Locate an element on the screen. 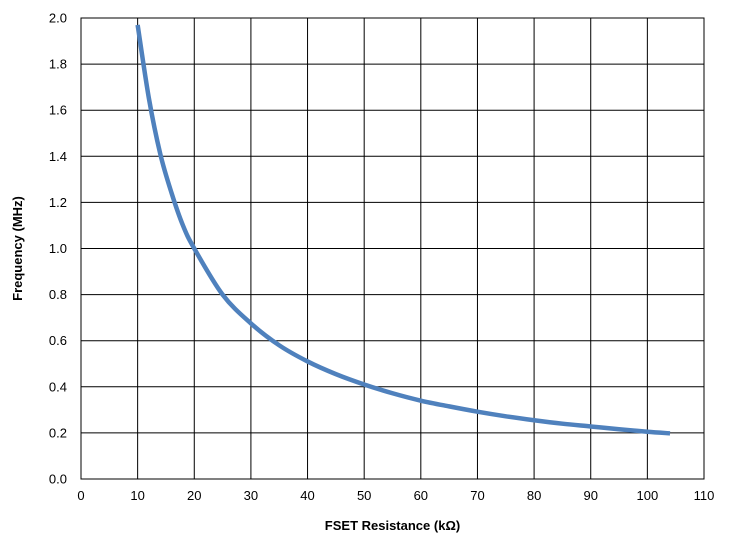  y-tick-label: 1.4 is located at coordinates (58, 156).